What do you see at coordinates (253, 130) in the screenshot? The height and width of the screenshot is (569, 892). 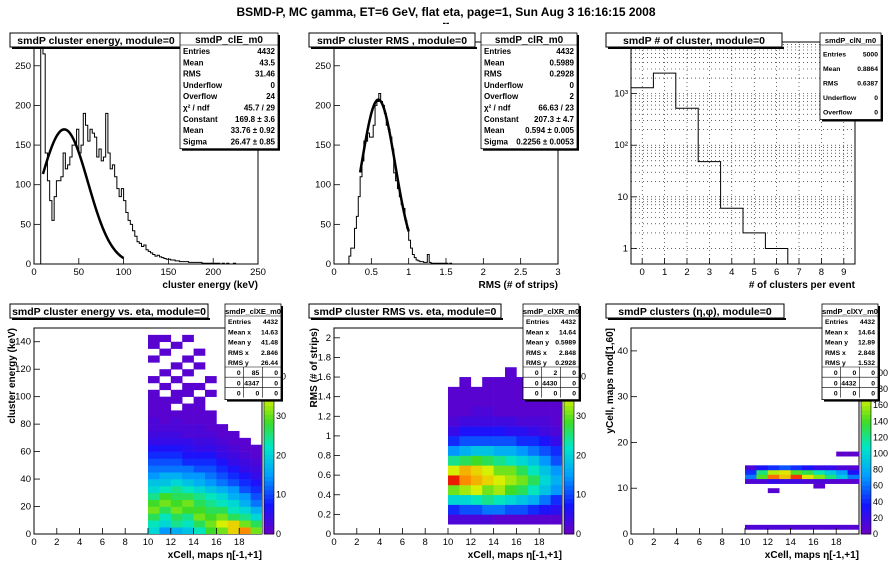 I see `stats-value: 33.76 ± 0.92` at bounding box center [253, 130].